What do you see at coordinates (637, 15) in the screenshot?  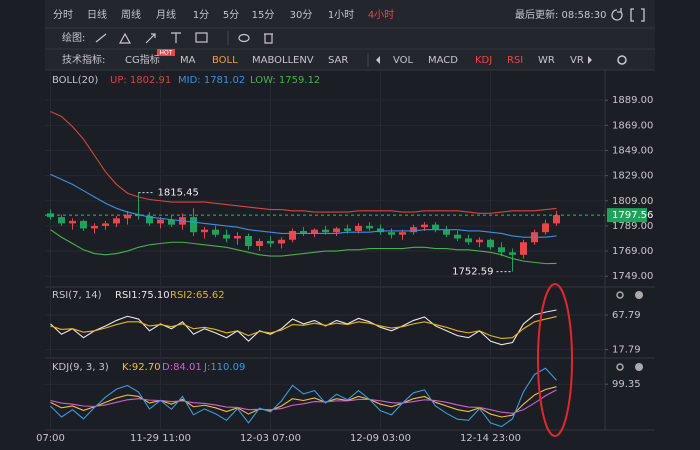 I see `fullscreen-icon` at bounding box center [637, 15].